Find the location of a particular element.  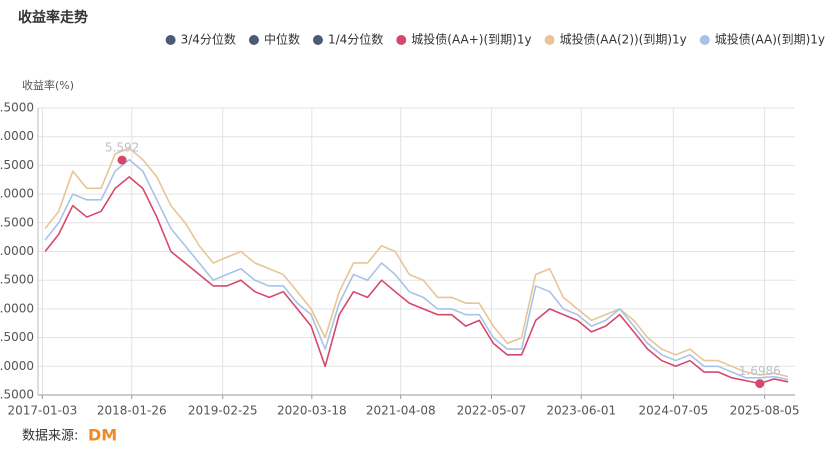

x-tick-label: 2018-01-26 is located at coordinates (132, 411).